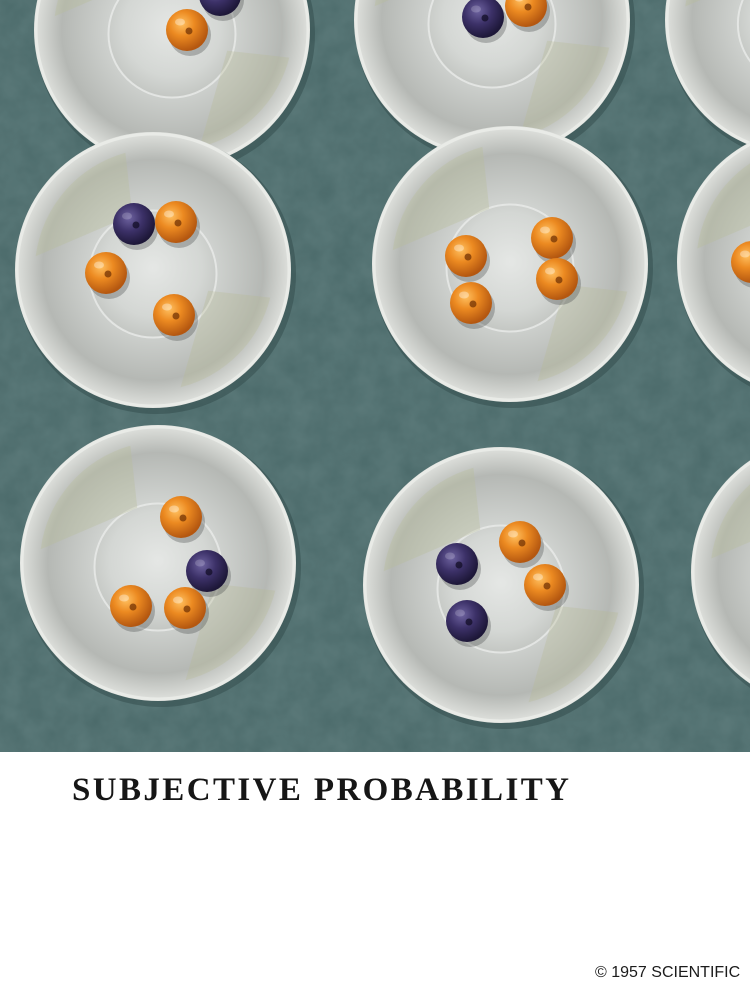 Image resolution: width=750 pixels, height=1000 pixels. Describe the element at coordinates (668, 972) in the screenshot. I see `copyright-notice: © 1957 SCIENTIFIC` at that location.